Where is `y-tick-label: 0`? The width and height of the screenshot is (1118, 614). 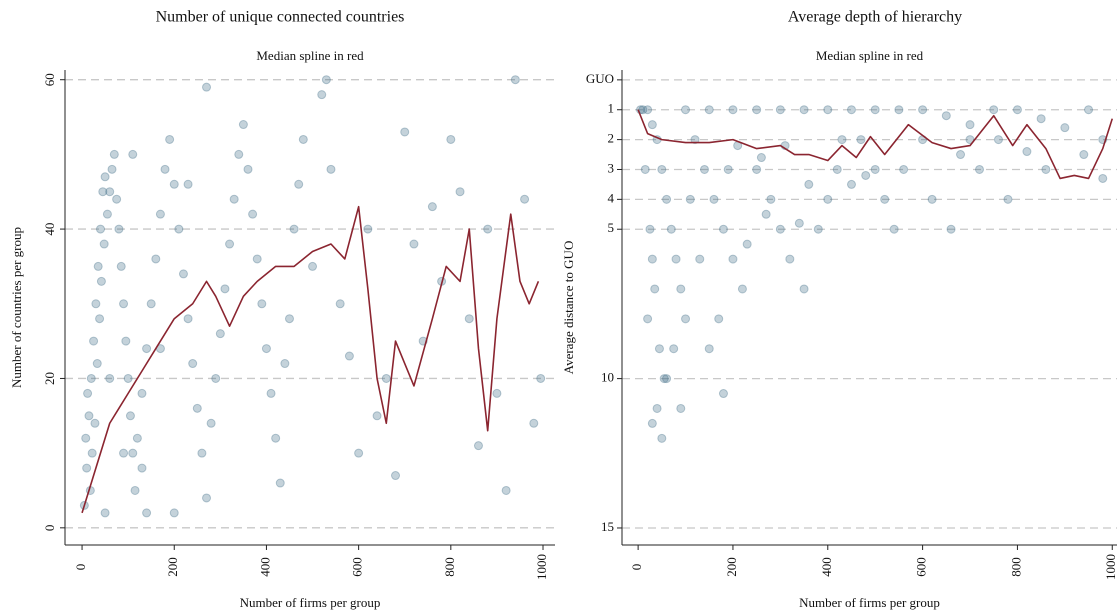
y-tick-label: 0 is located at coordinates (49, 528).